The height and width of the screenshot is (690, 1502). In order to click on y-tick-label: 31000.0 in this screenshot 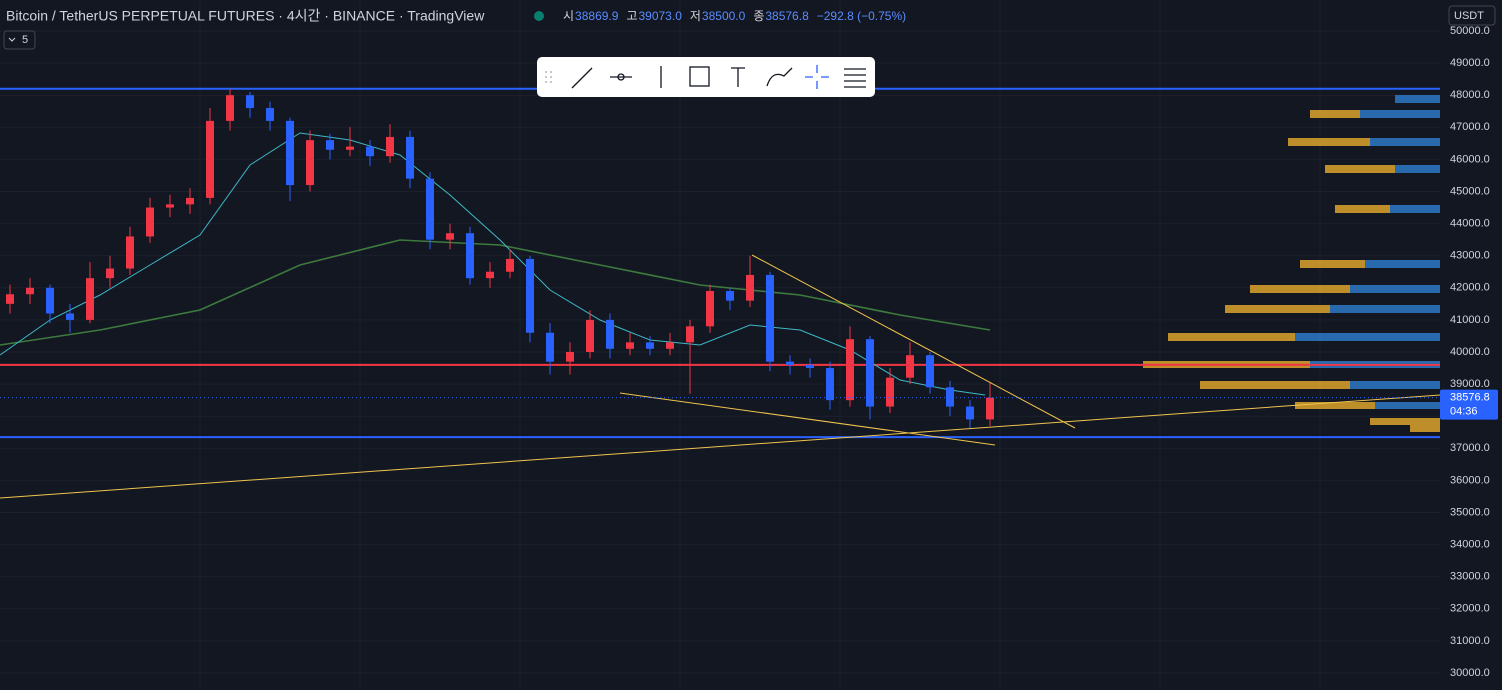, I will do `click(1470, 641)`.